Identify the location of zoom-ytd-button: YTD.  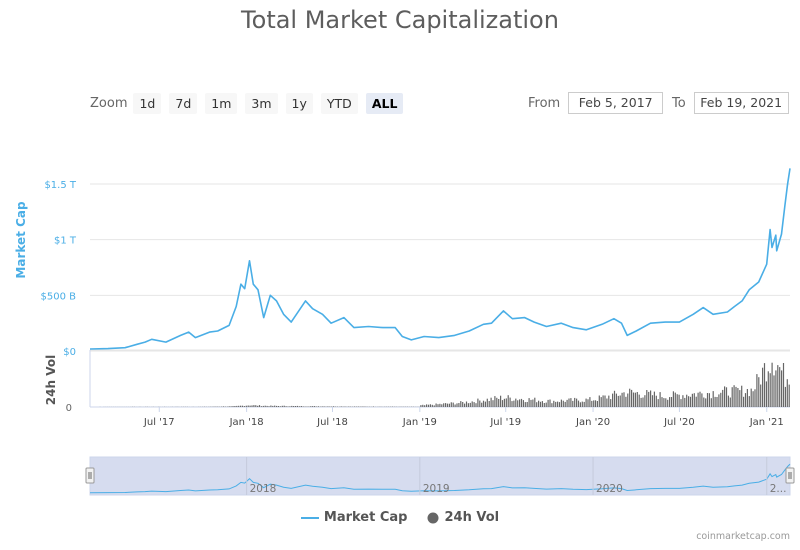
(339, 103).